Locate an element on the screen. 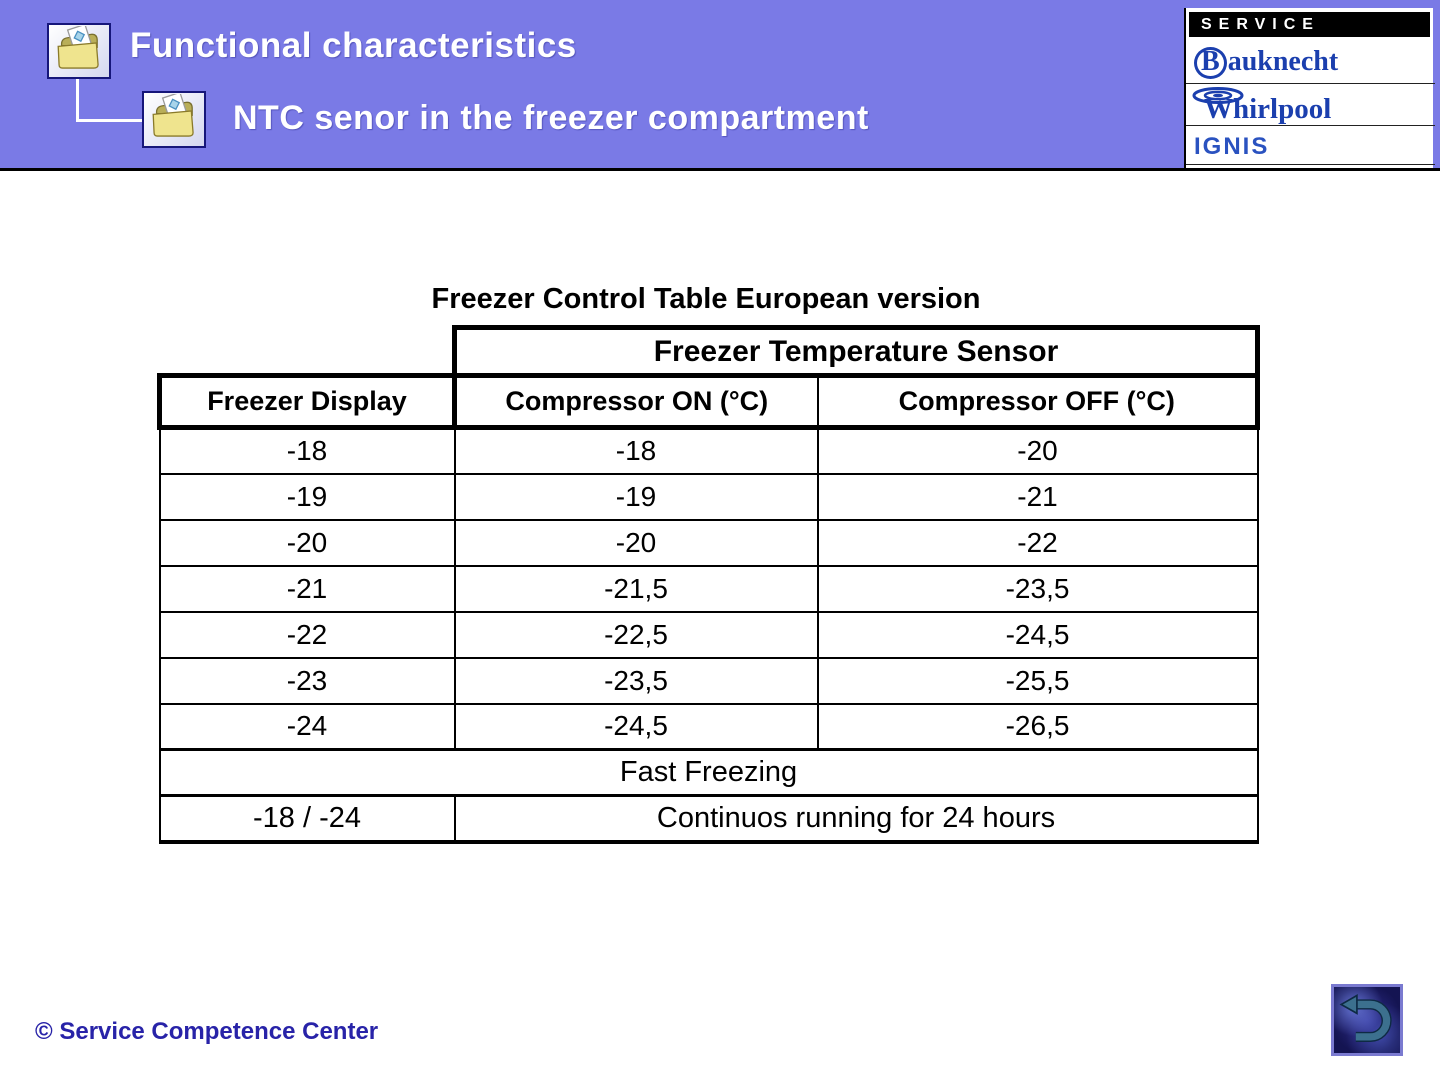  group-header-cell: Freezer Temperature Sensor is located at coordinates (856, 351).